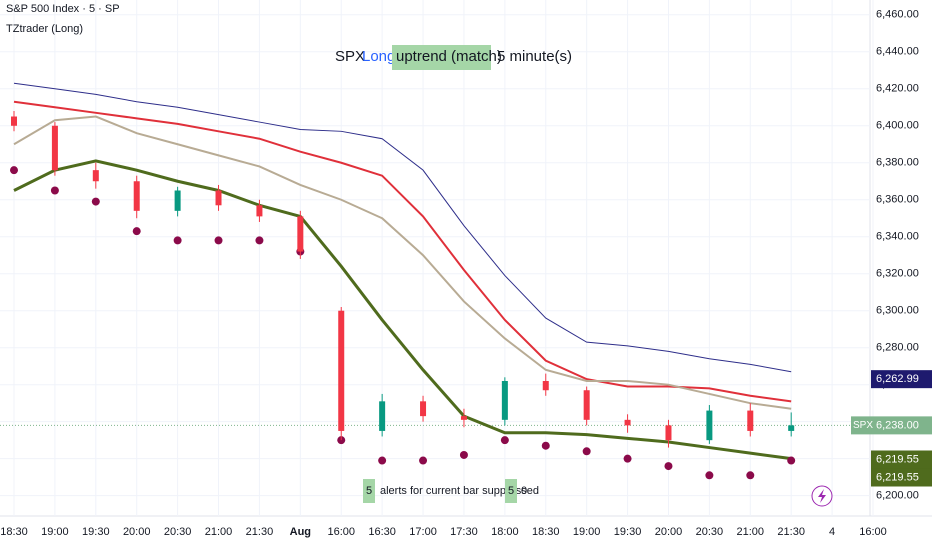  I want to click on indicator-name: TZtrader (Long), so click(44, 29).